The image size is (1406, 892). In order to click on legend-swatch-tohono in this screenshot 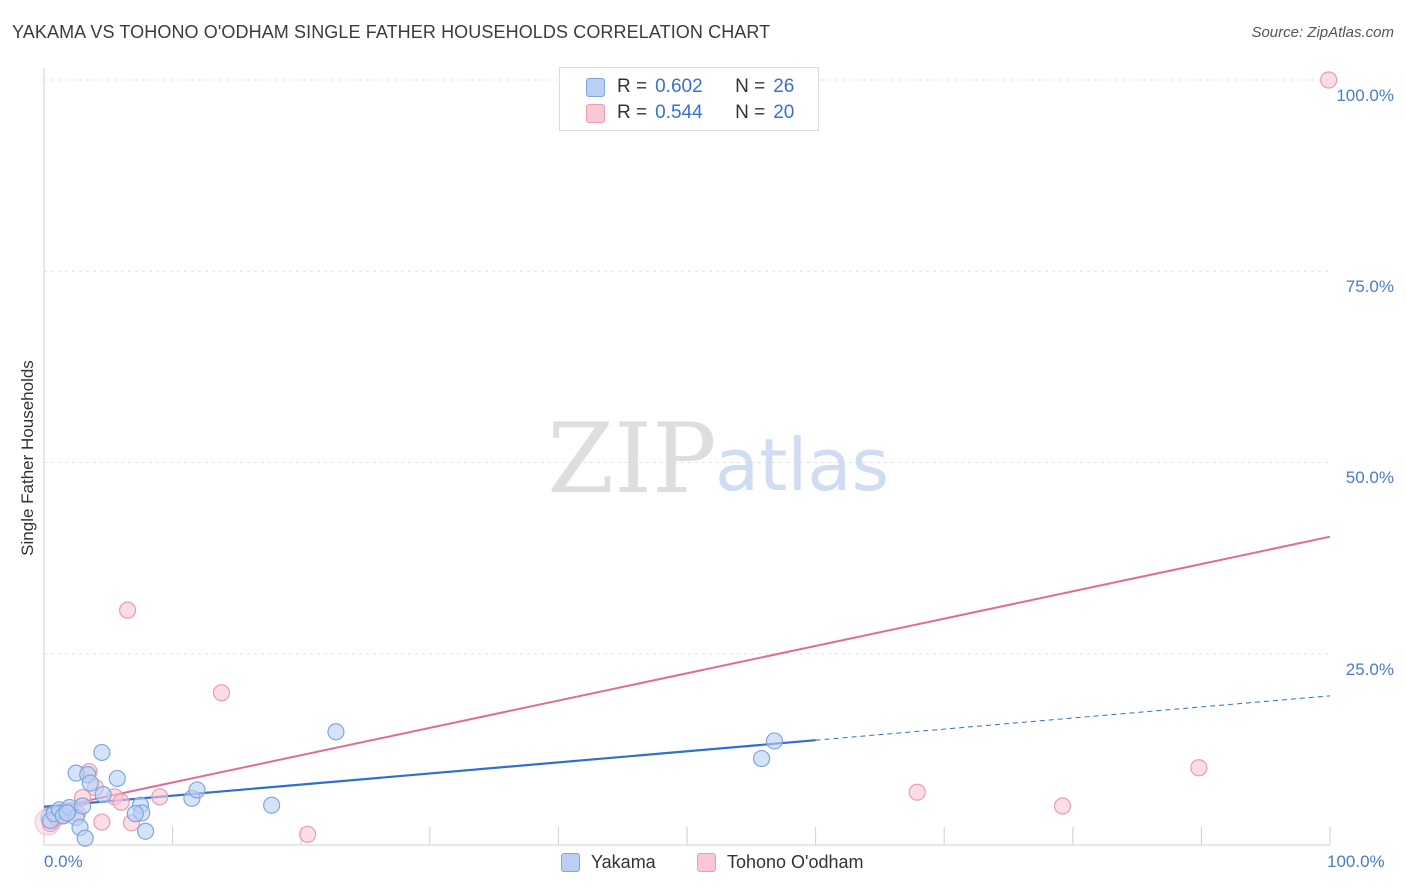, I will do `click(595, 113)`.